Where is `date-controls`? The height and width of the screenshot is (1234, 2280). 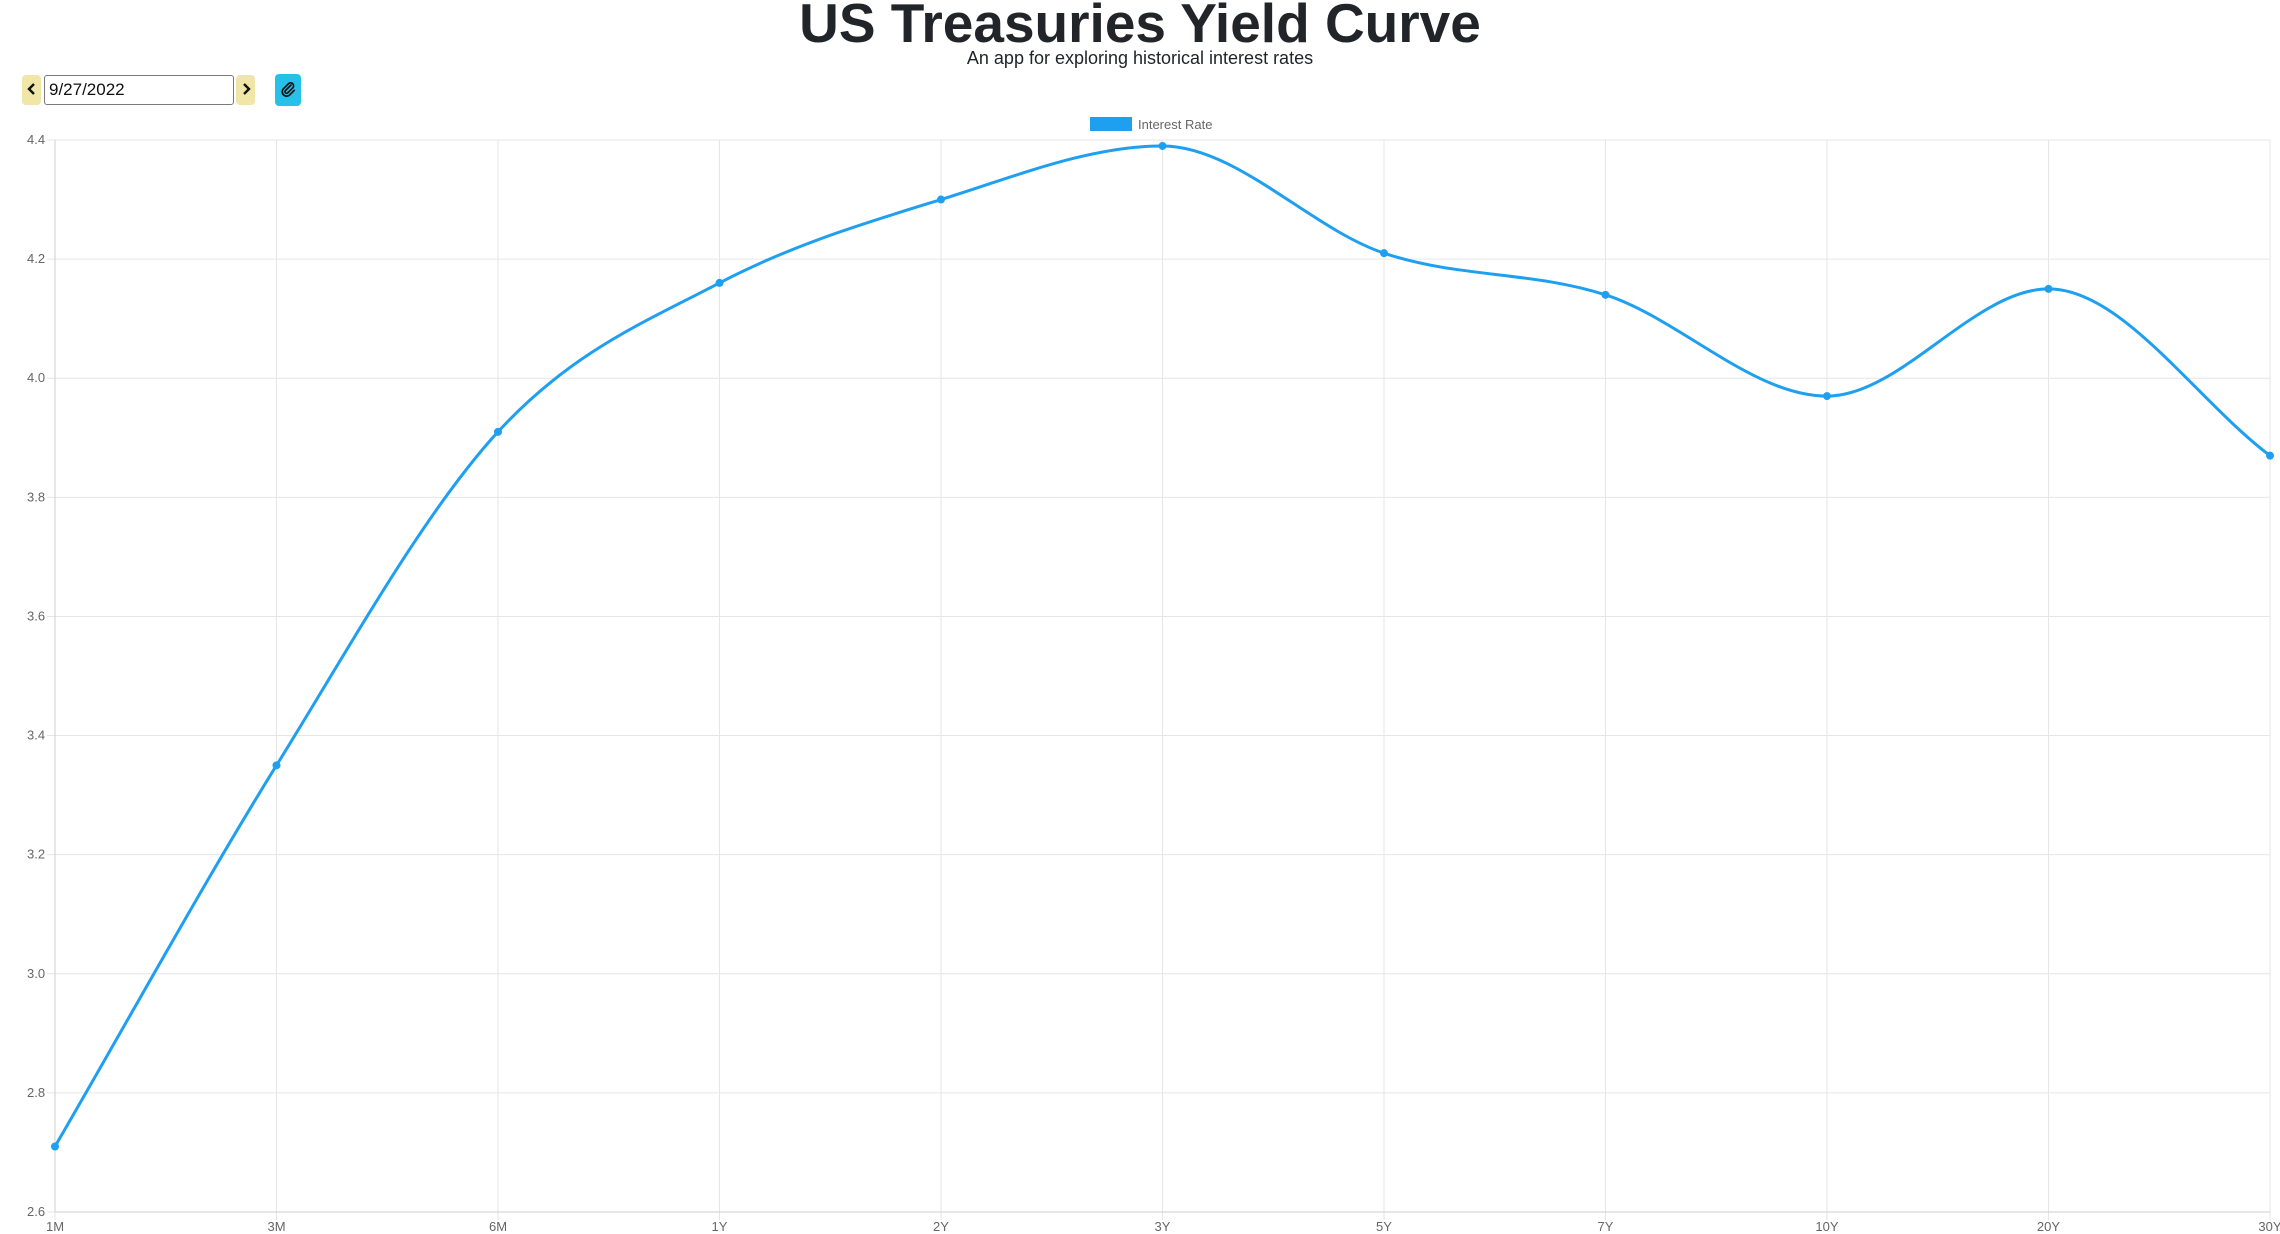
date-controls is located at coordinates (161, 90).